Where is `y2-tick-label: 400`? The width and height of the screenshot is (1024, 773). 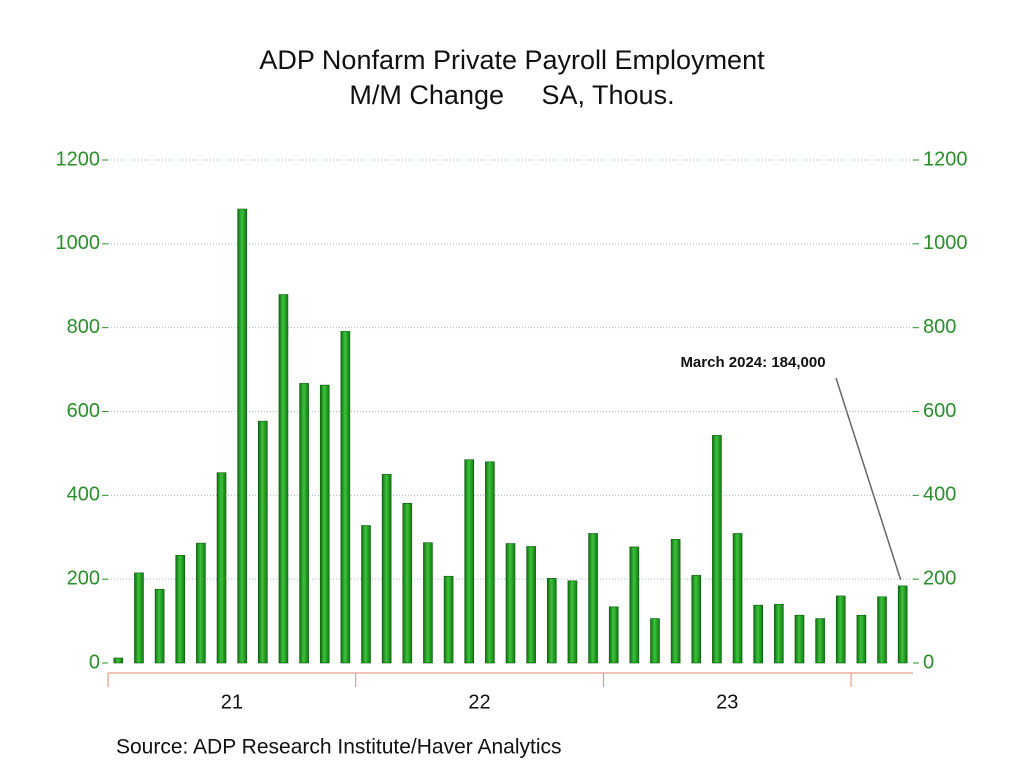 y2-tick-label: 400 is located at coordinates (939, 495).